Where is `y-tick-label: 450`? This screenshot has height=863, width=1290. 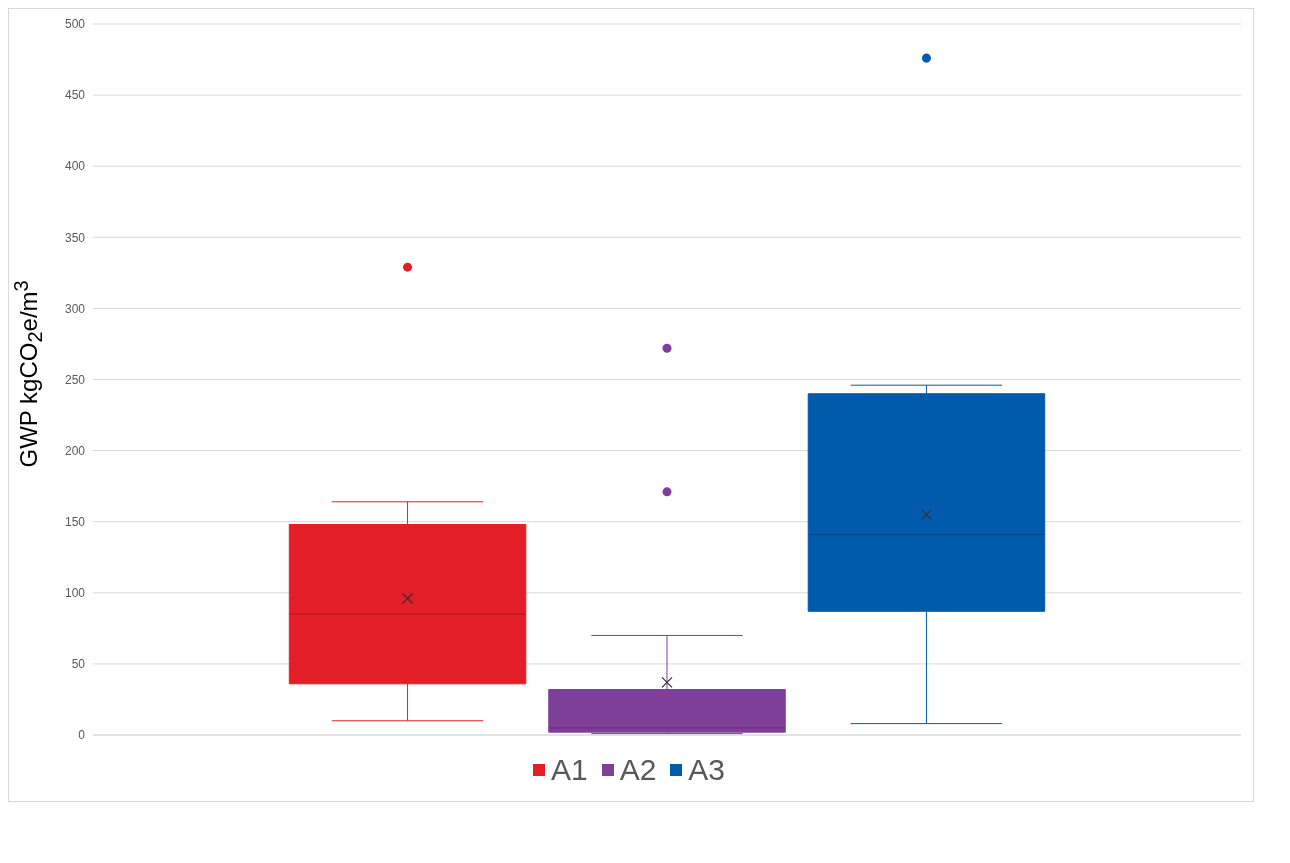
y-tick-label: 450 is located at coordinates (75, 95).